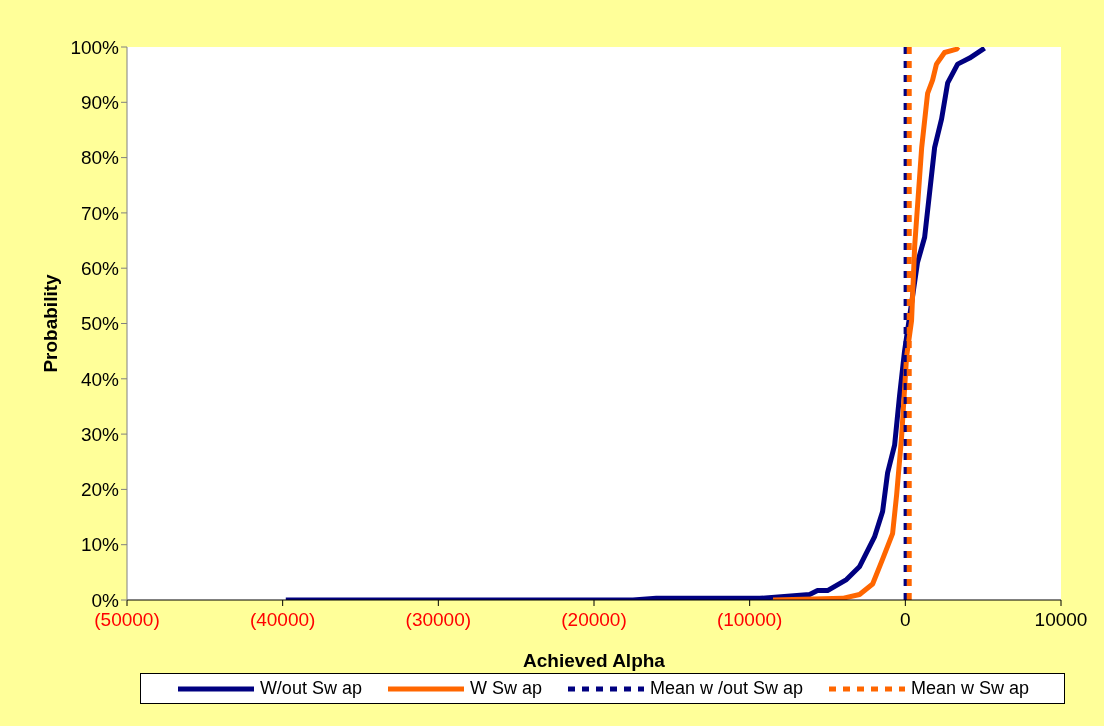 Image resolution: width=1104 pixels, height=726 pixels. Describe the element at coordinates (594, 619) in the screenshot. I see `x-tick-label: (20000)` at that location.